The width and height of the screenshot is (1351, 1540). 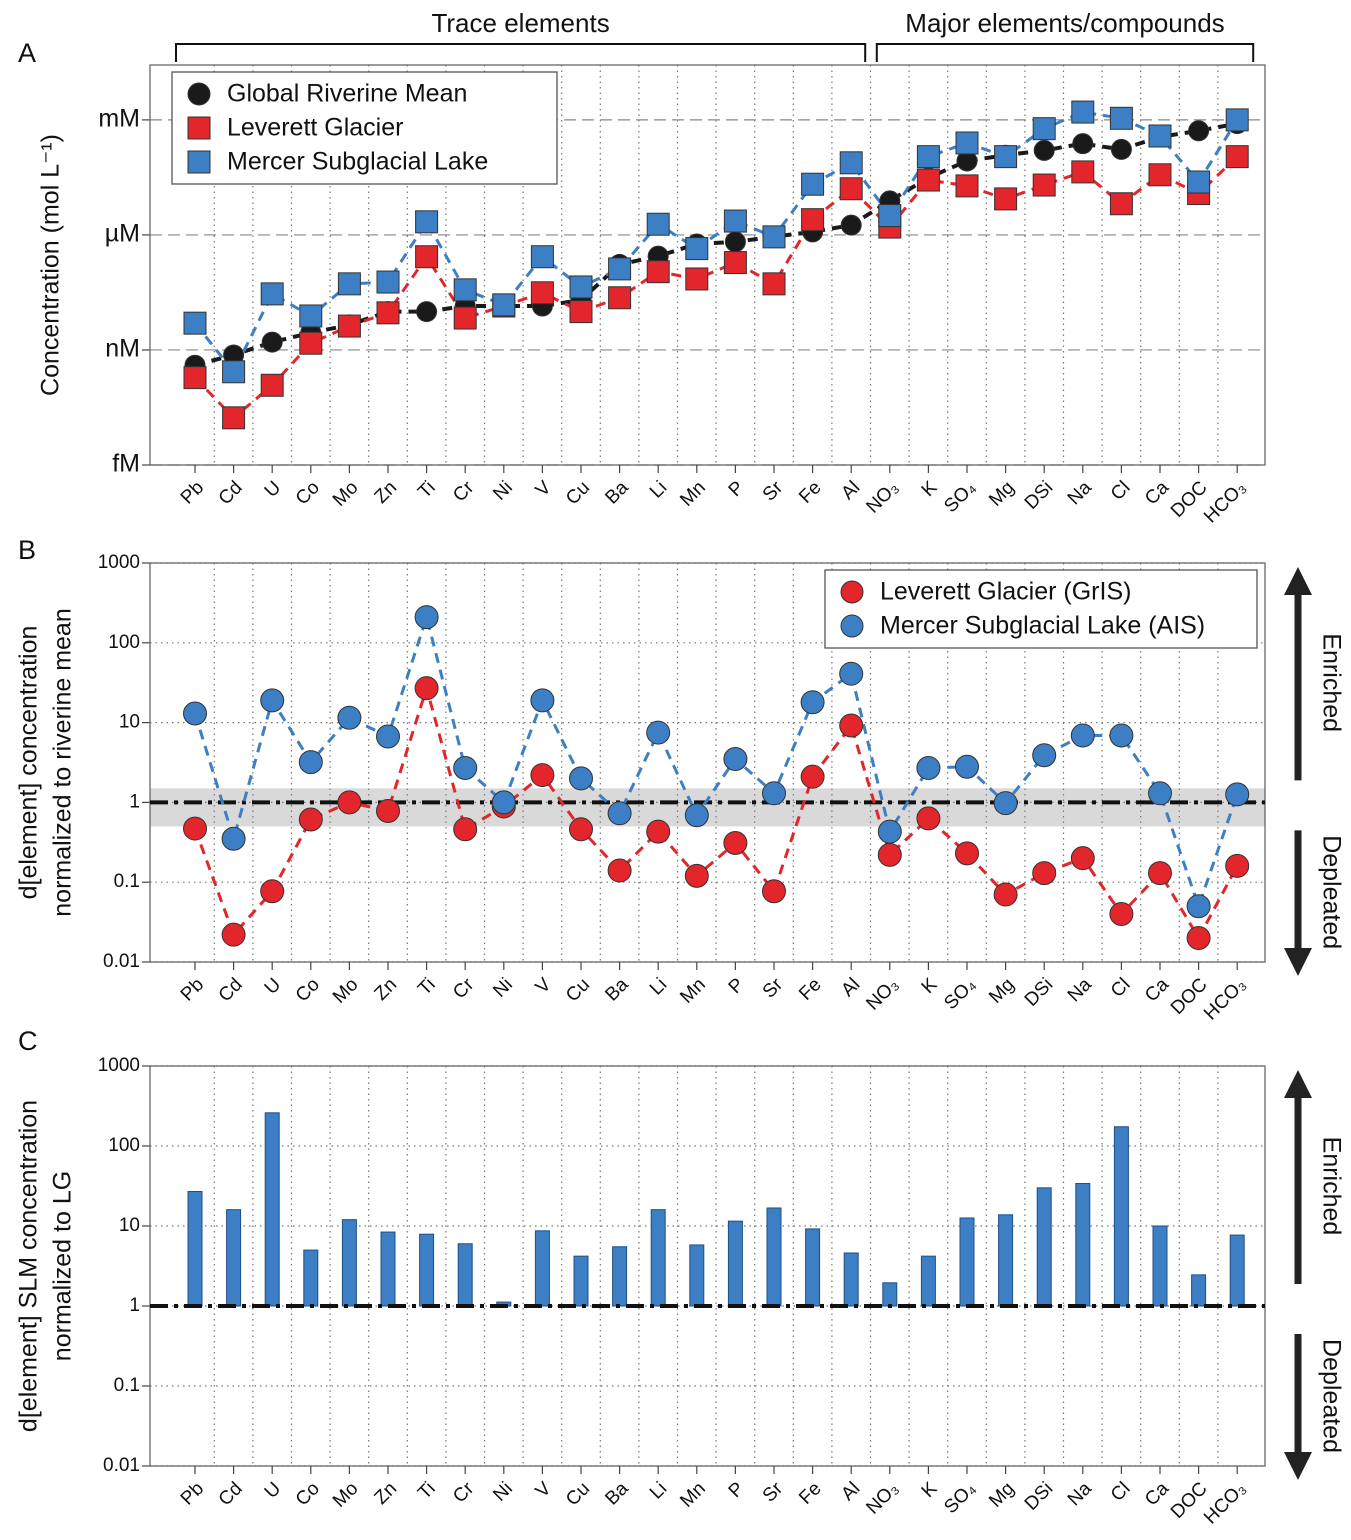 What do you see at coordinates (126, 464) in the screenshot?
I see `y-tick-label: fM` at bounding box center [126, 464].